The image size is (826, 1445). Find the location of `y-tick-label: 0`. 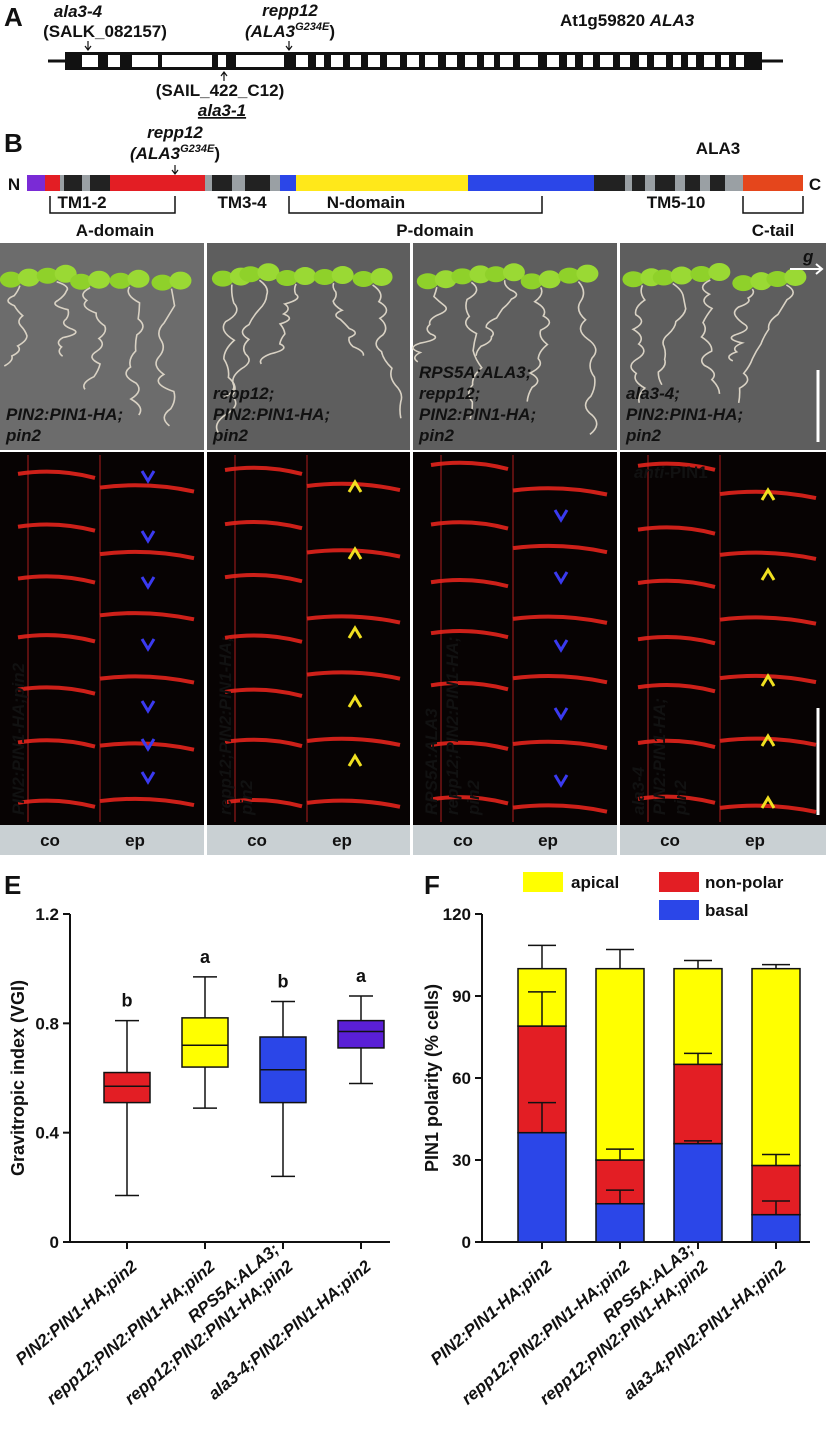

y-tick-label: 0 is located at coordinates (54, 1242).